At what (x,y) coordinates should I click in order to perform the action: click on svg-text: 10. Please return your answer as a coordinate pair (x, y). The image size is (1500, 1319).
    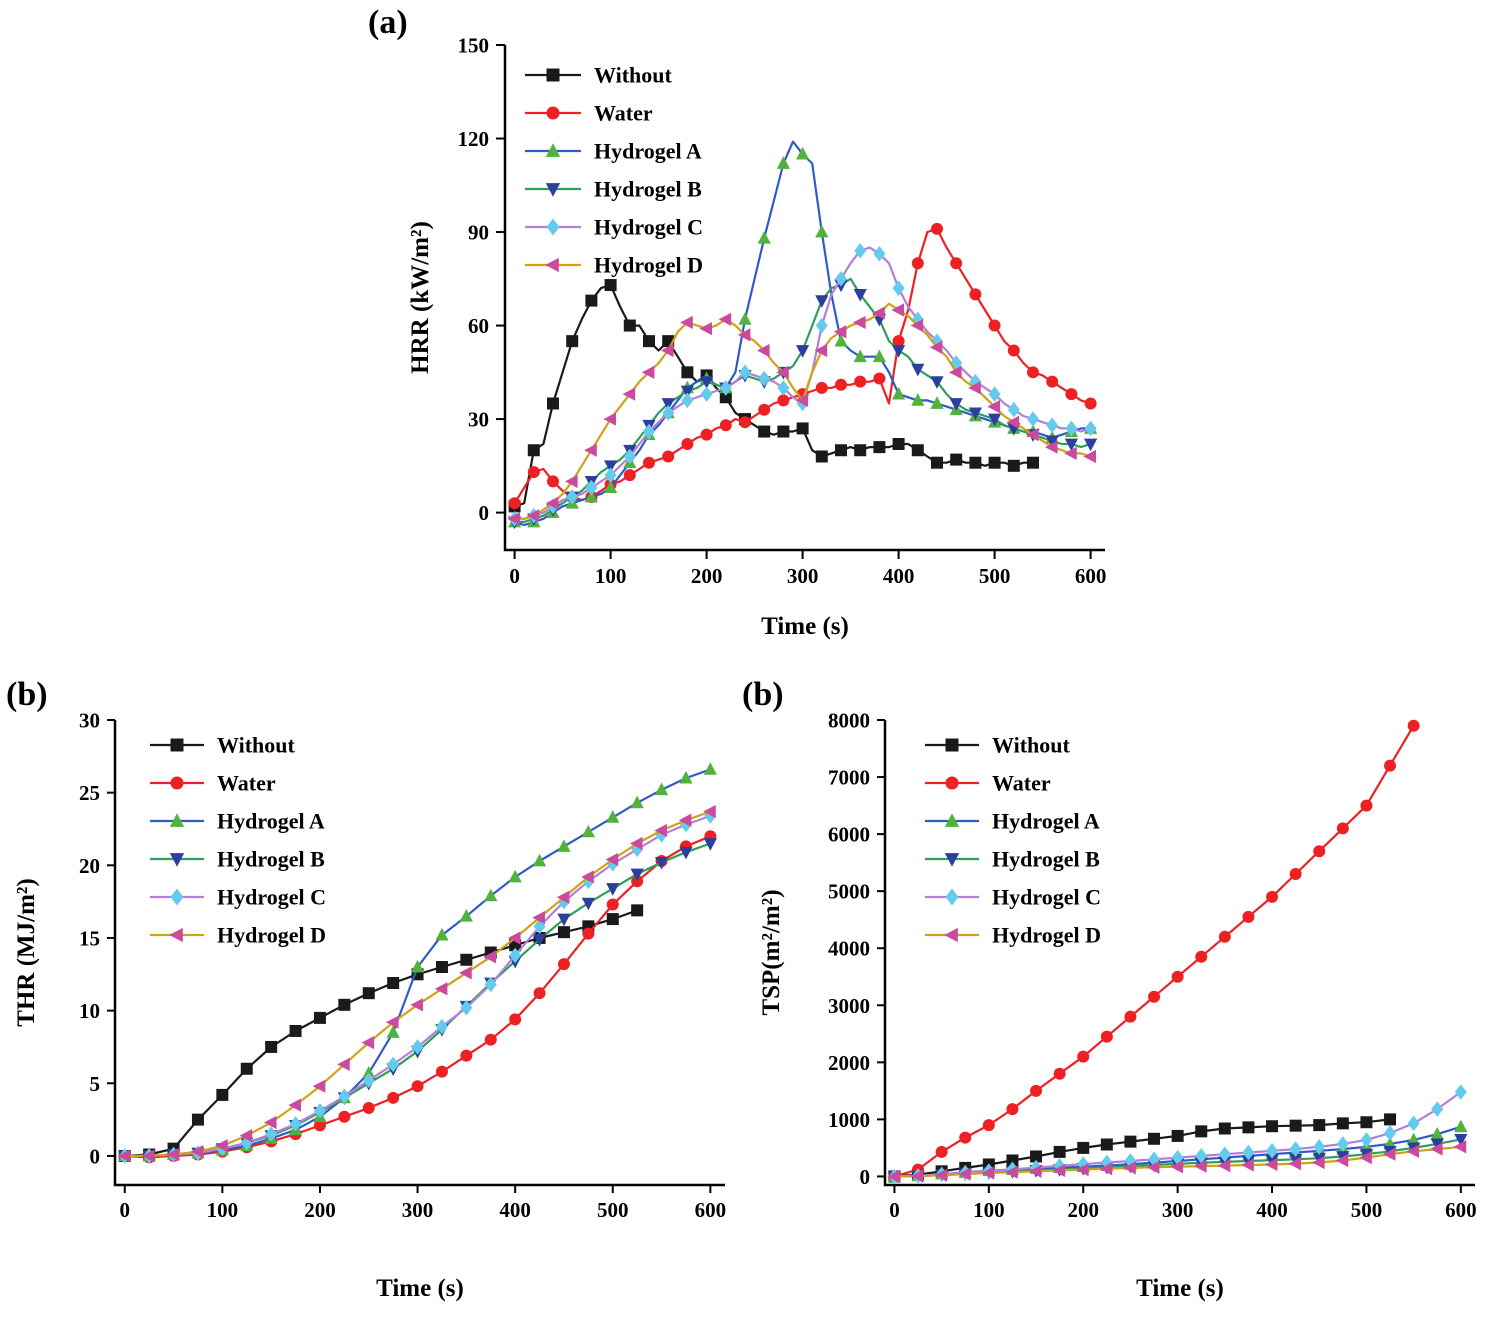
    Looking at the image, I should click on (89, 1011).